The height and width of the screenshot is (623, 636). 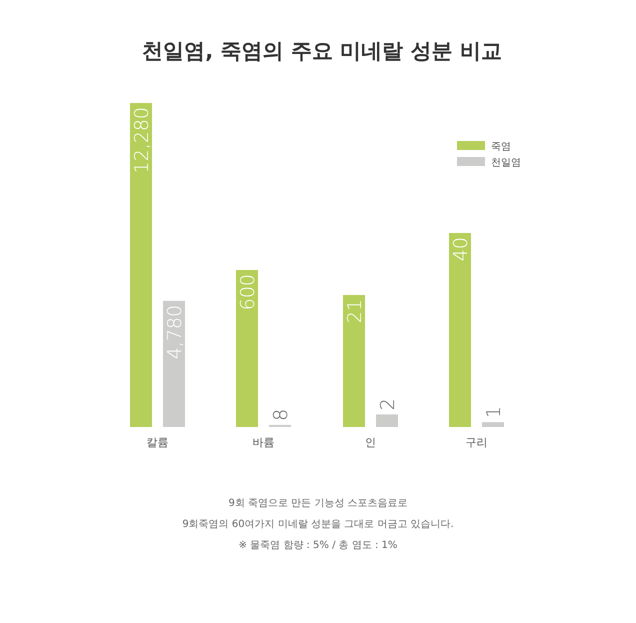 What do you see at coordinates (322, 51) in the screenshot?
I see `text: 천일염, 죽염의 주요 미네랄 성분 비교` at bounding box center [322, 51].